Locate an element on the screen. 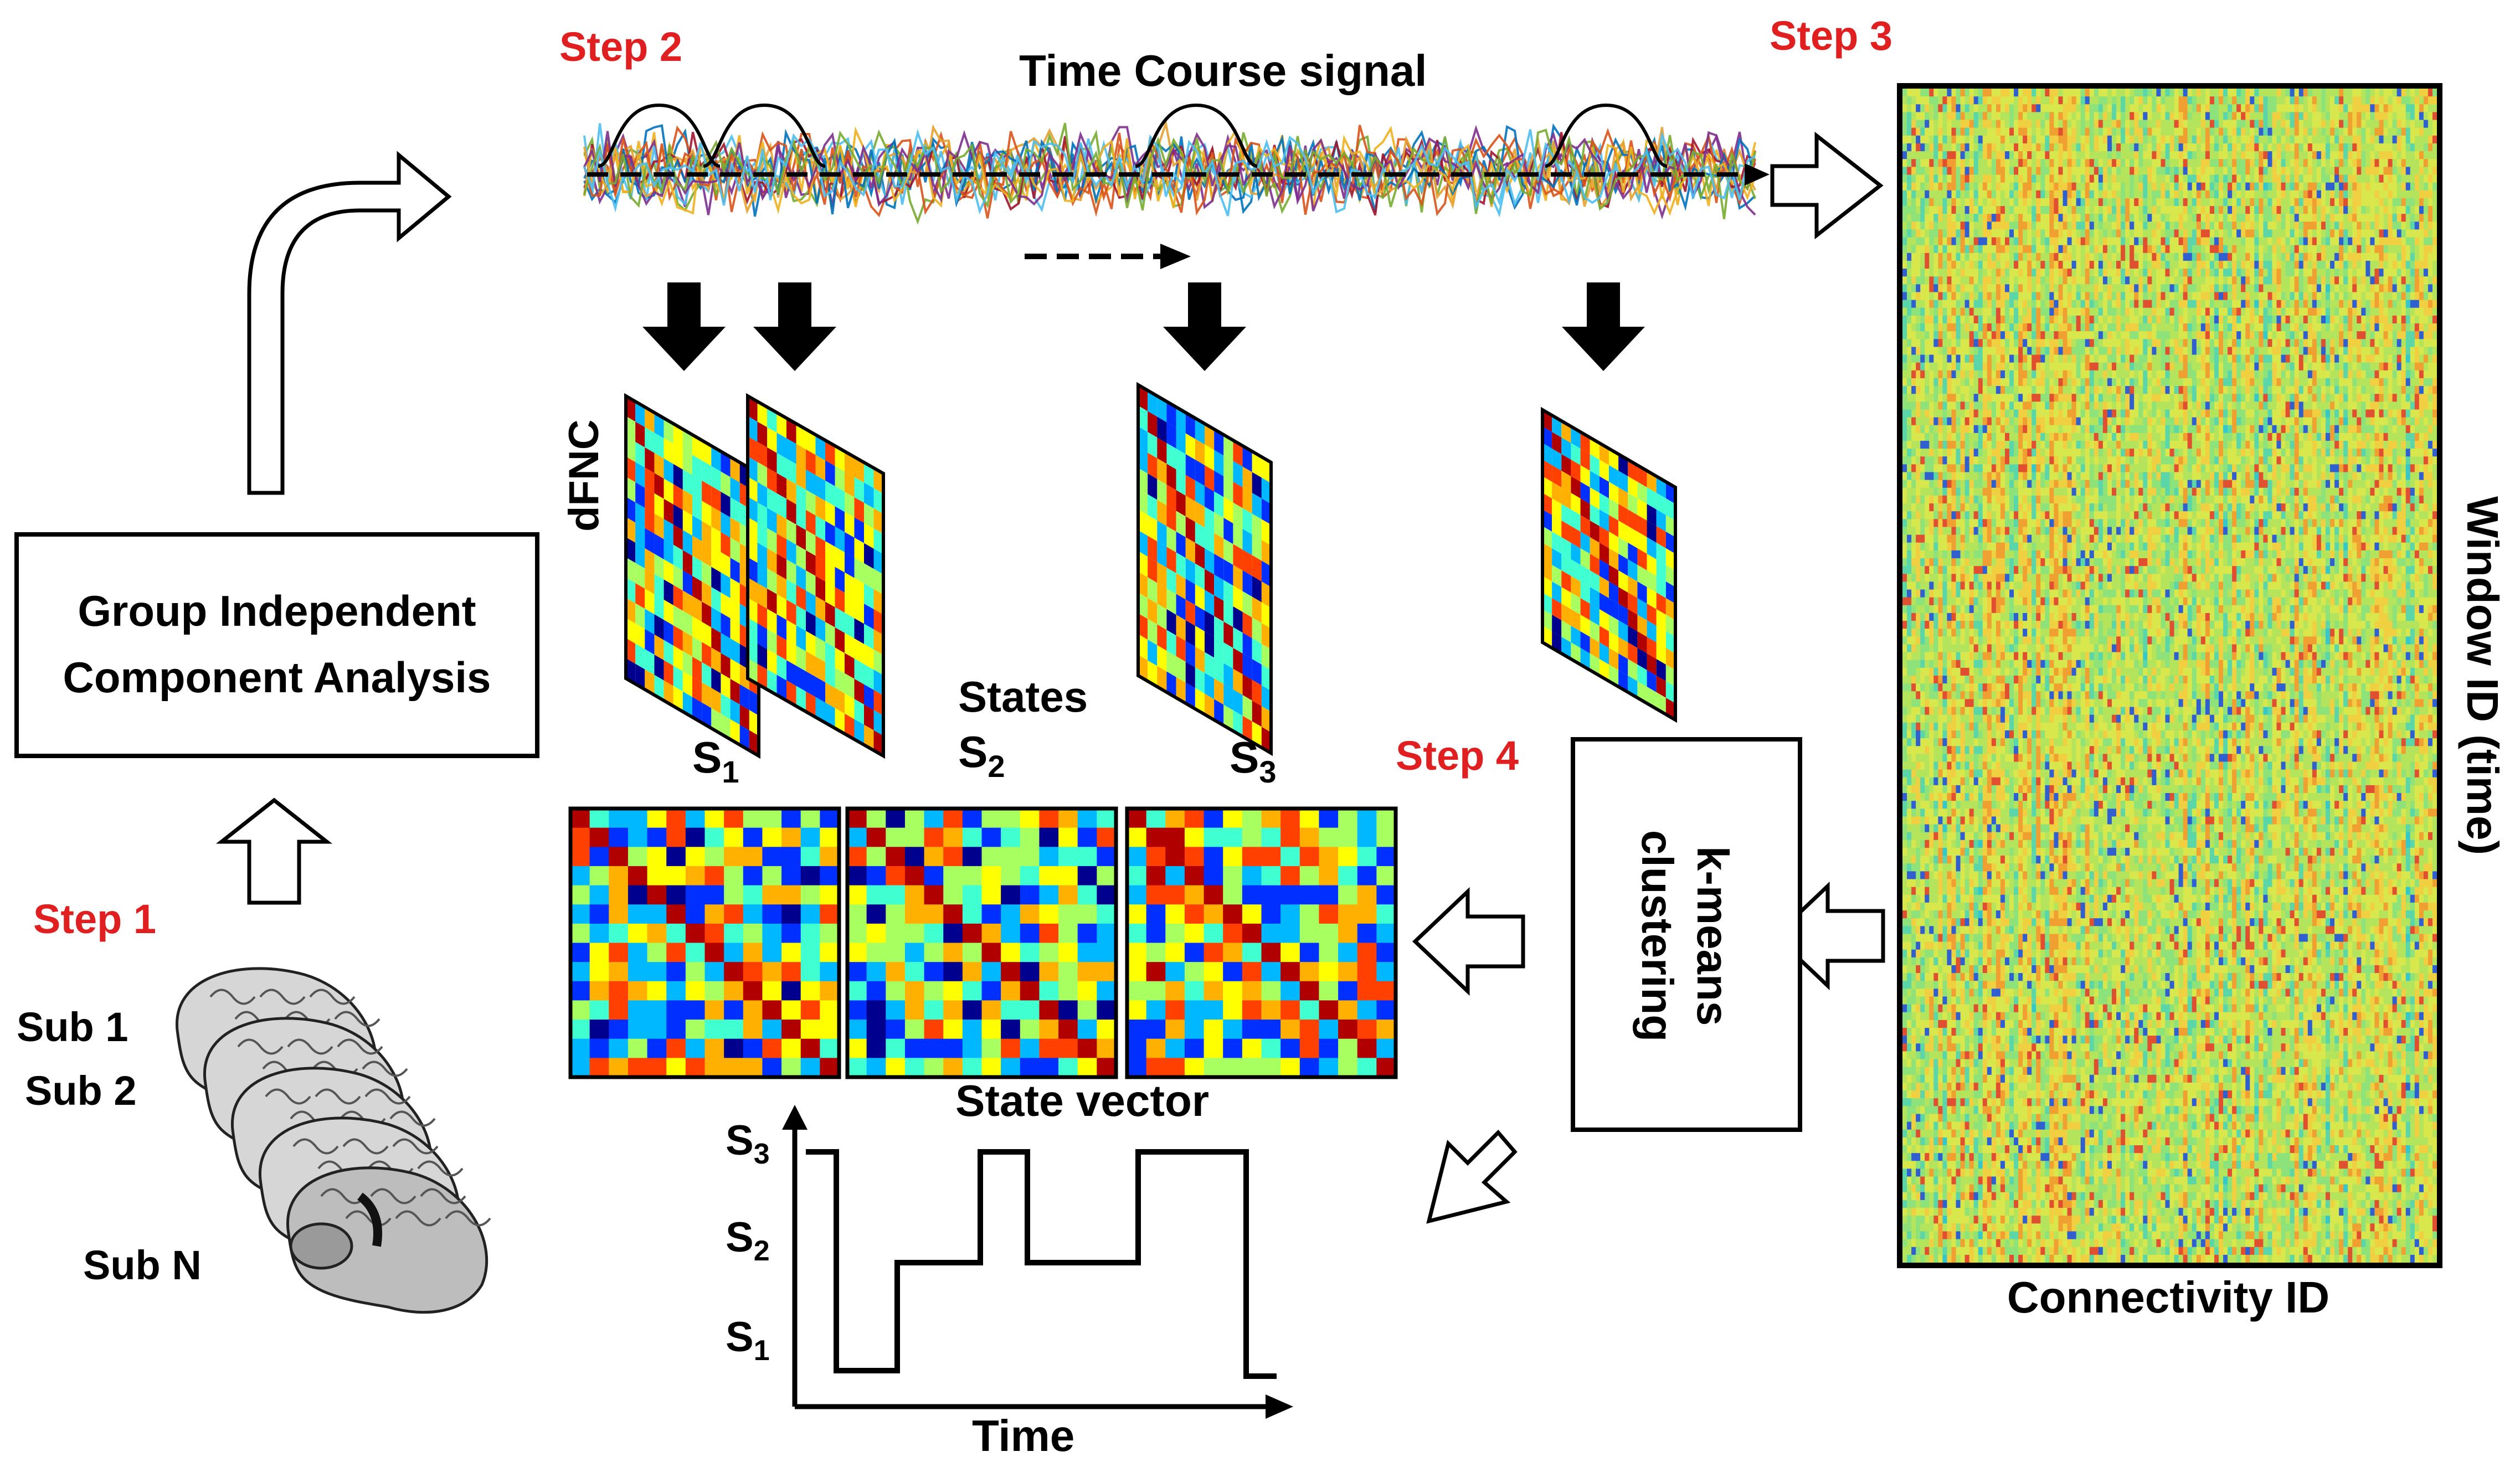 This screenshot has height=1462, width=2520. down-arrows is located at coordinates (1143, 327).